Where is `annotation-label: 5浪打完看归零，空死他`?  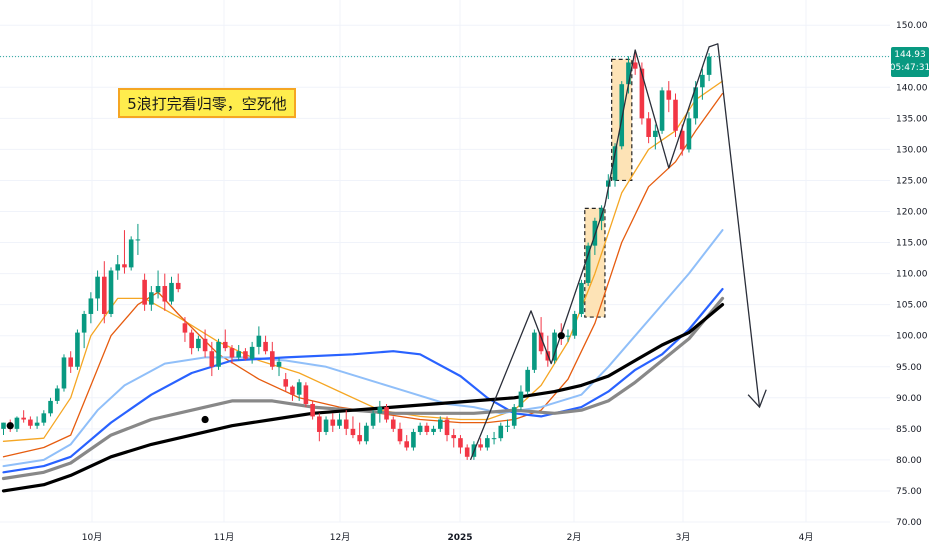
annotation-label: 5浪打完看归零，空死他 is located at coordinates (207, 103).